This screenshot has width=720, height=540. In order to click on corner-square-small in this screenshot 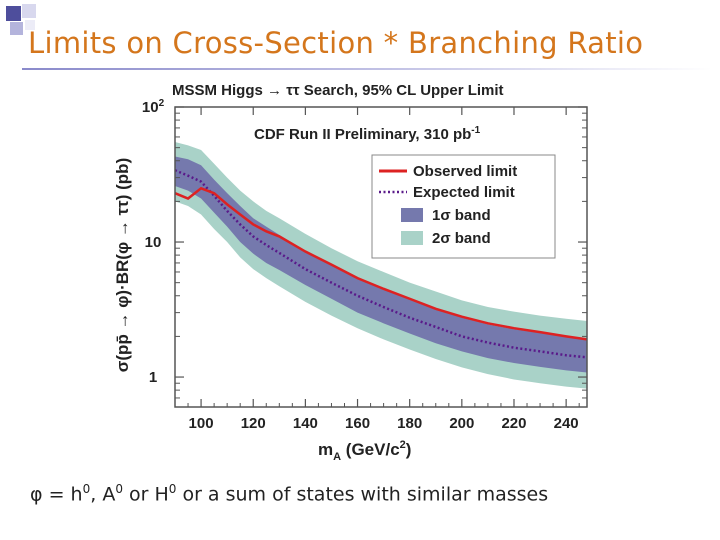, I will do `click(30, 25)`.